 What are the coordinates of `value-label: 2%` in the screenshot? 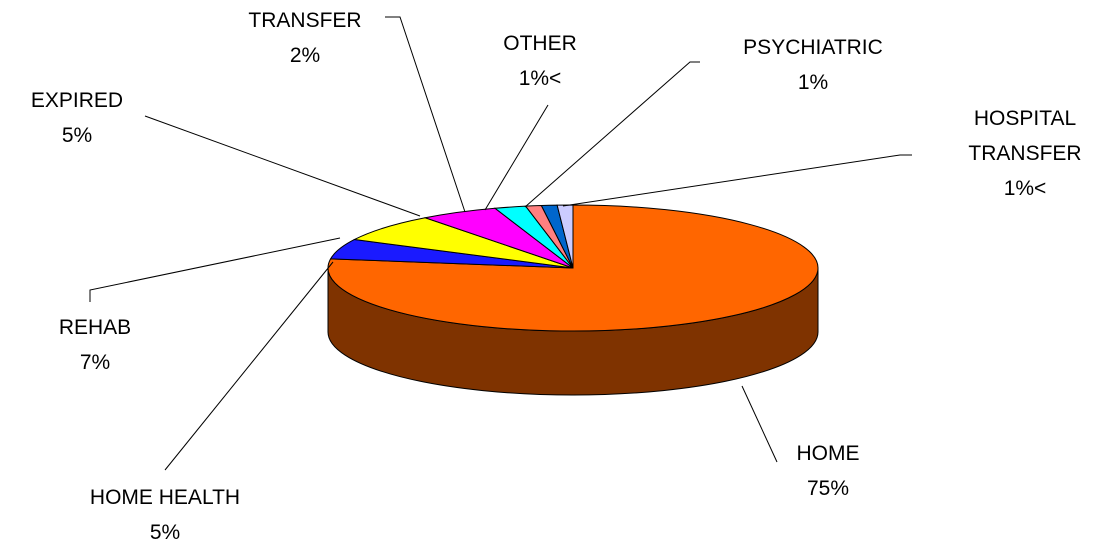 It's located at (305, 55).